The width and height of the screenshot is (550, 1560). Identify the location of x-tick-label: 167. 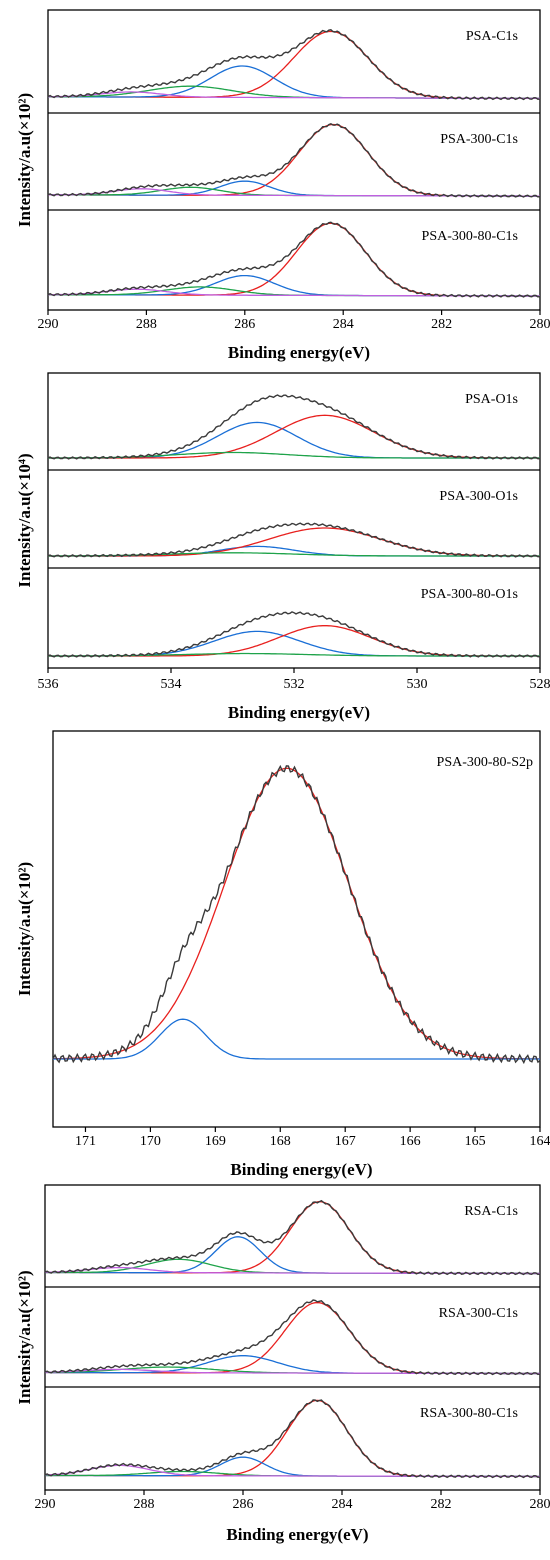
(345, 1141).